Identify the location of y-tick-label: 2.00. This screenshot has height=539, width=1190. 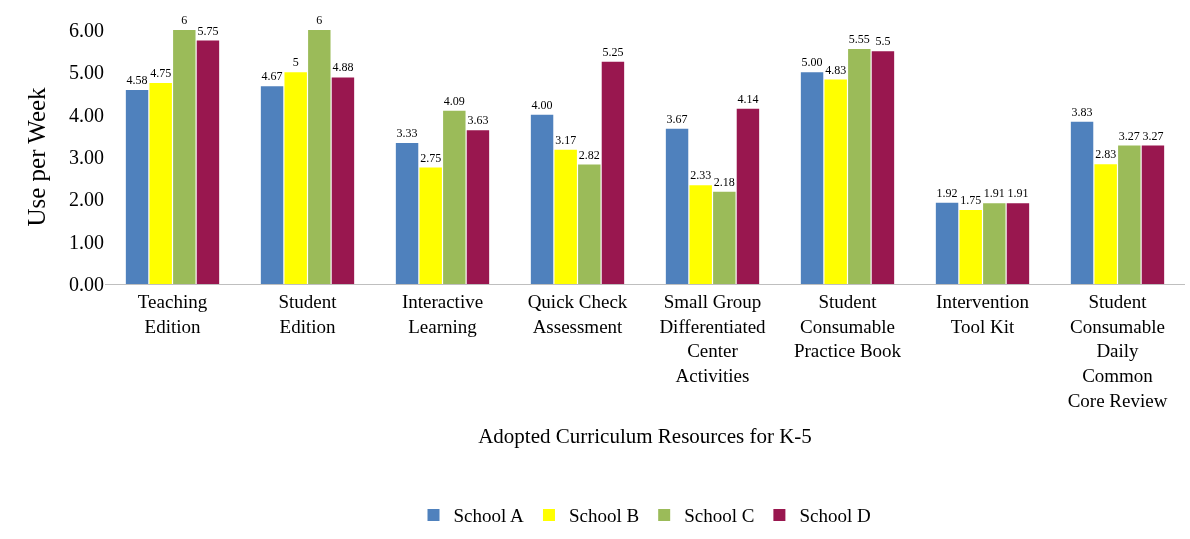
(86, 199).